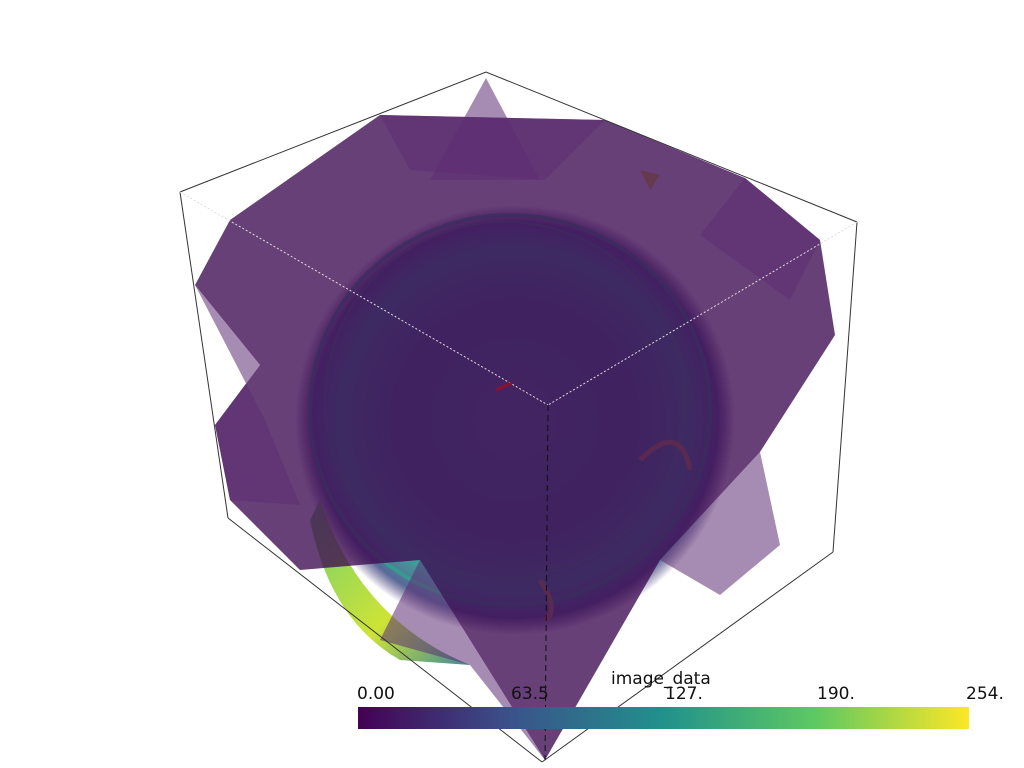  What do you see at coordinates (661, 679) in the screenshot?
I see `colorbar-title: image_data` at bounding box center [661, 679].